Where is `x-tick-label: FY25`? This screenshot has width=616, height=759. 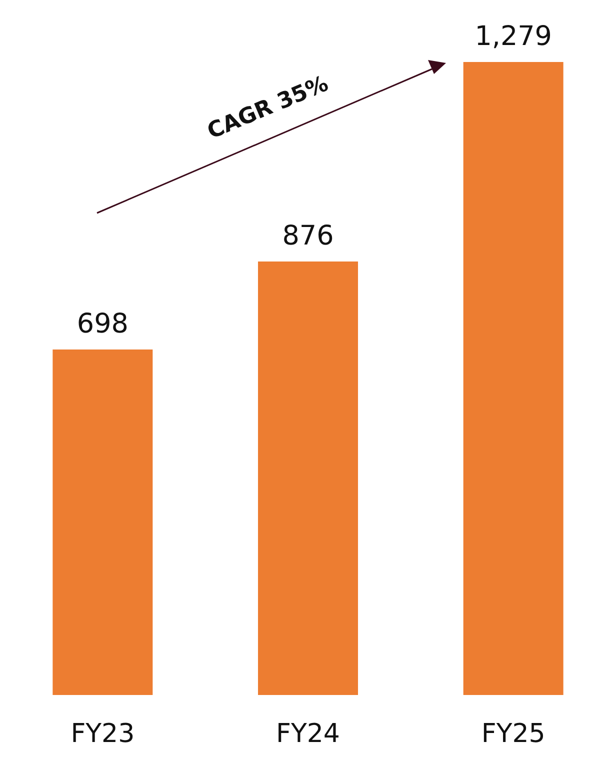 x-tick-label: FY25 is located at coordinates (513, 734).